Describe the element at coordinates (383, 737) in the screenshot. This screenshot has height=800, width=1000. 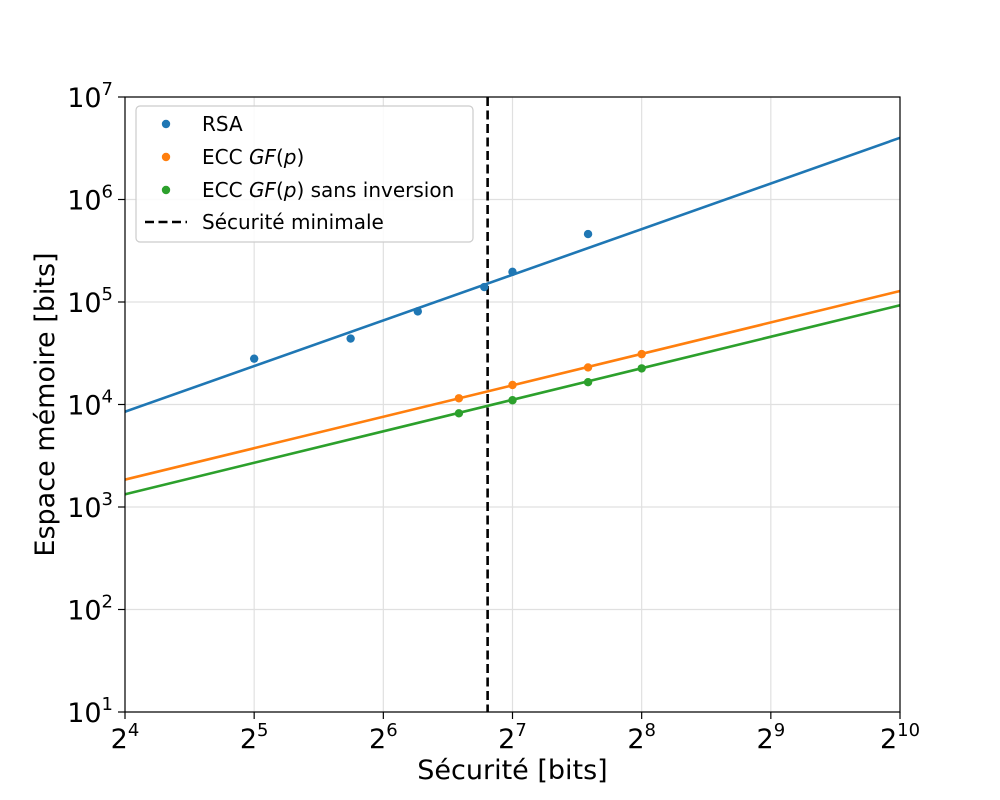
I see `x-tick-label: 26` at that location.